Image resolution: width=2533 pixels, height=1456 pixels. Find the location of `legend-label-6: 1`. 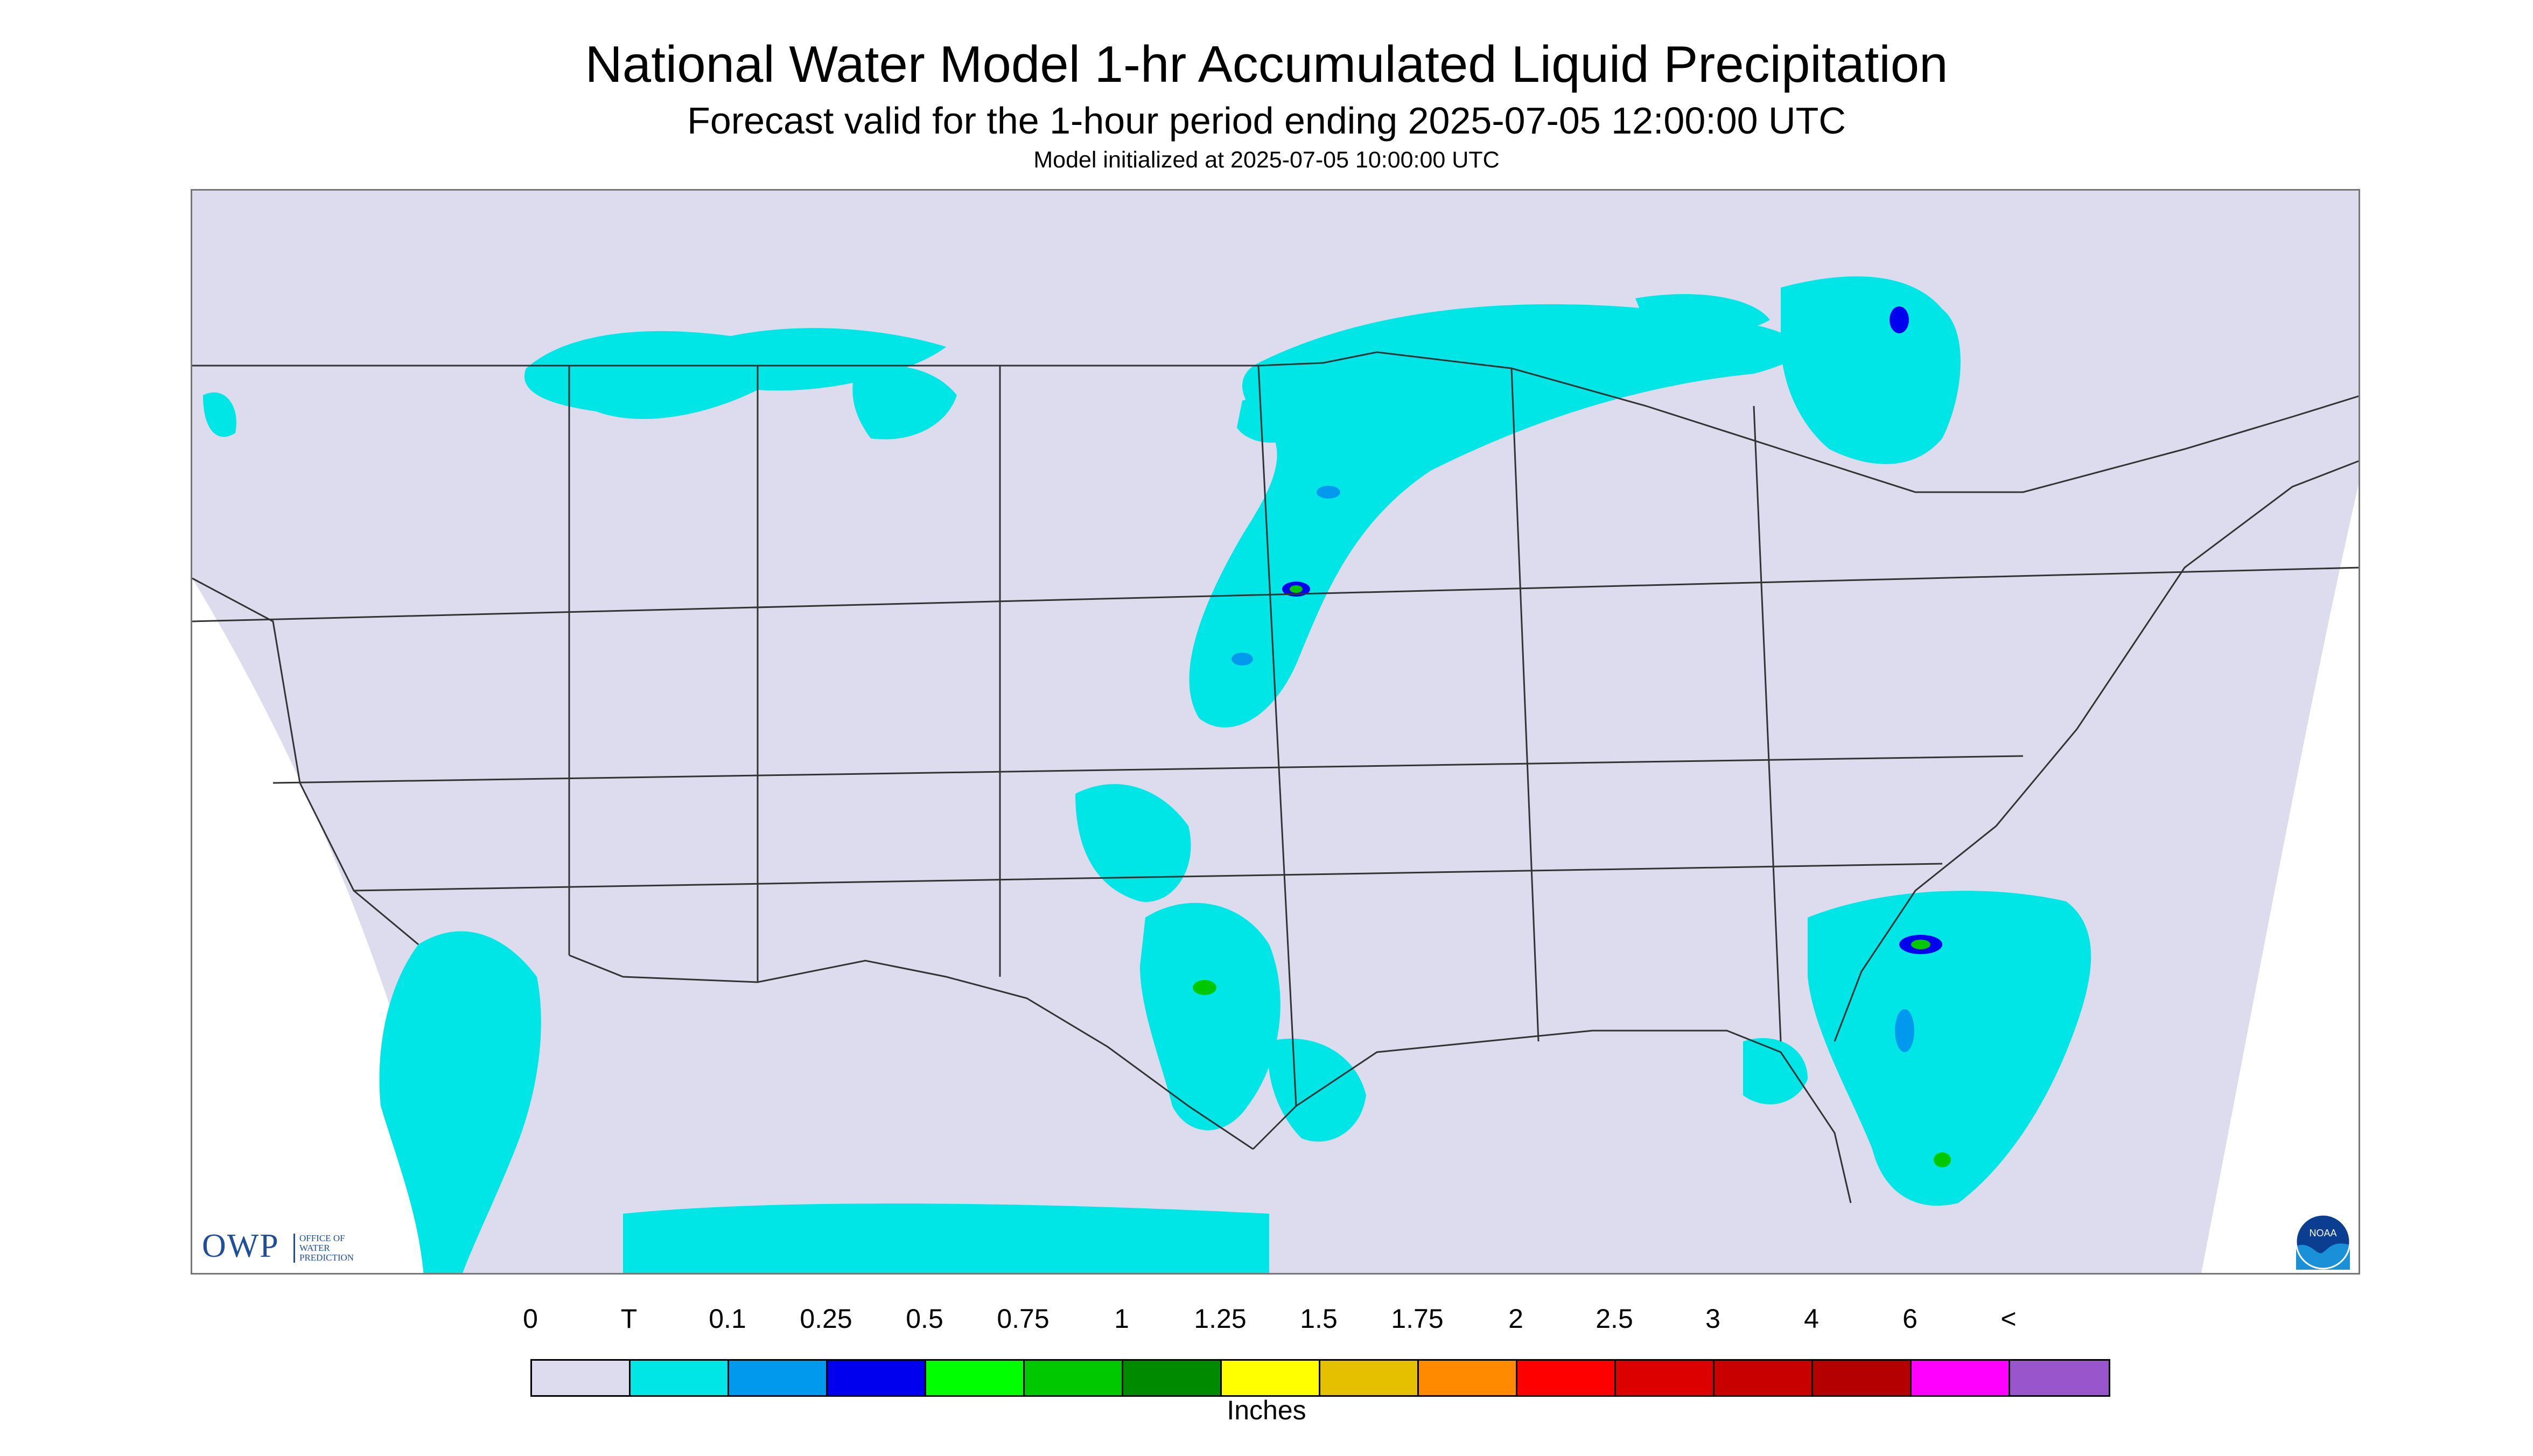

legend-label-6: 1 is located at coordinates (1122, 1319).